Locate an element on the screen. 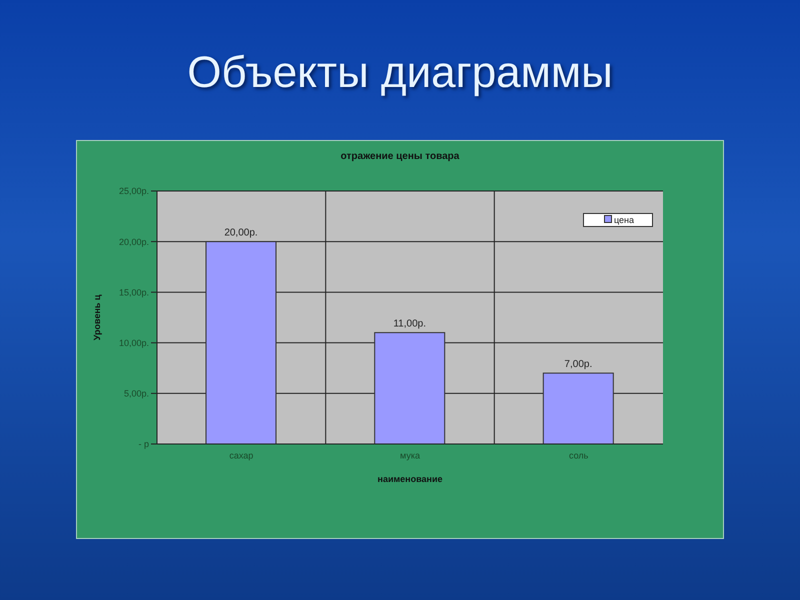 The image size is (800, 600). data-label: 7,00р. is located at coordinates (578, 364).